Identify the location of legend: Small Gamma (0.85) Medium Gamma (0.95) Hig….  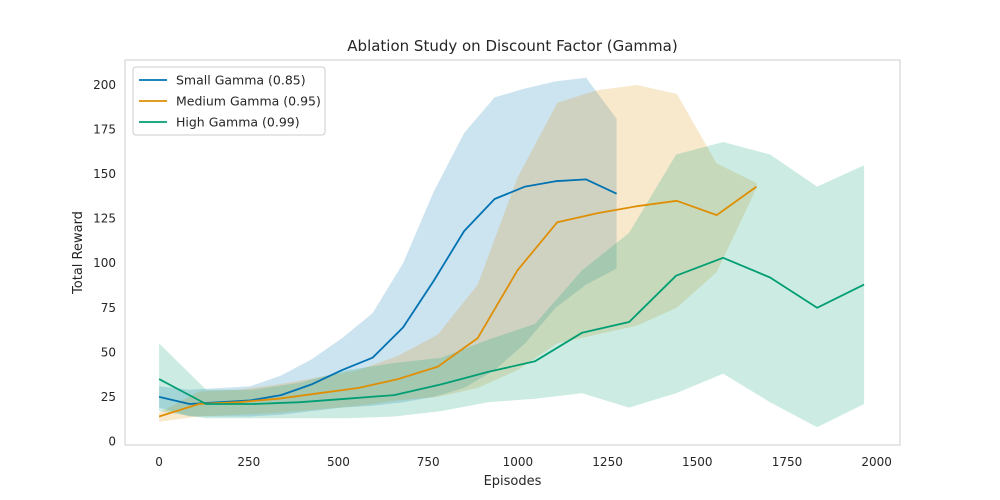
(229, 101).